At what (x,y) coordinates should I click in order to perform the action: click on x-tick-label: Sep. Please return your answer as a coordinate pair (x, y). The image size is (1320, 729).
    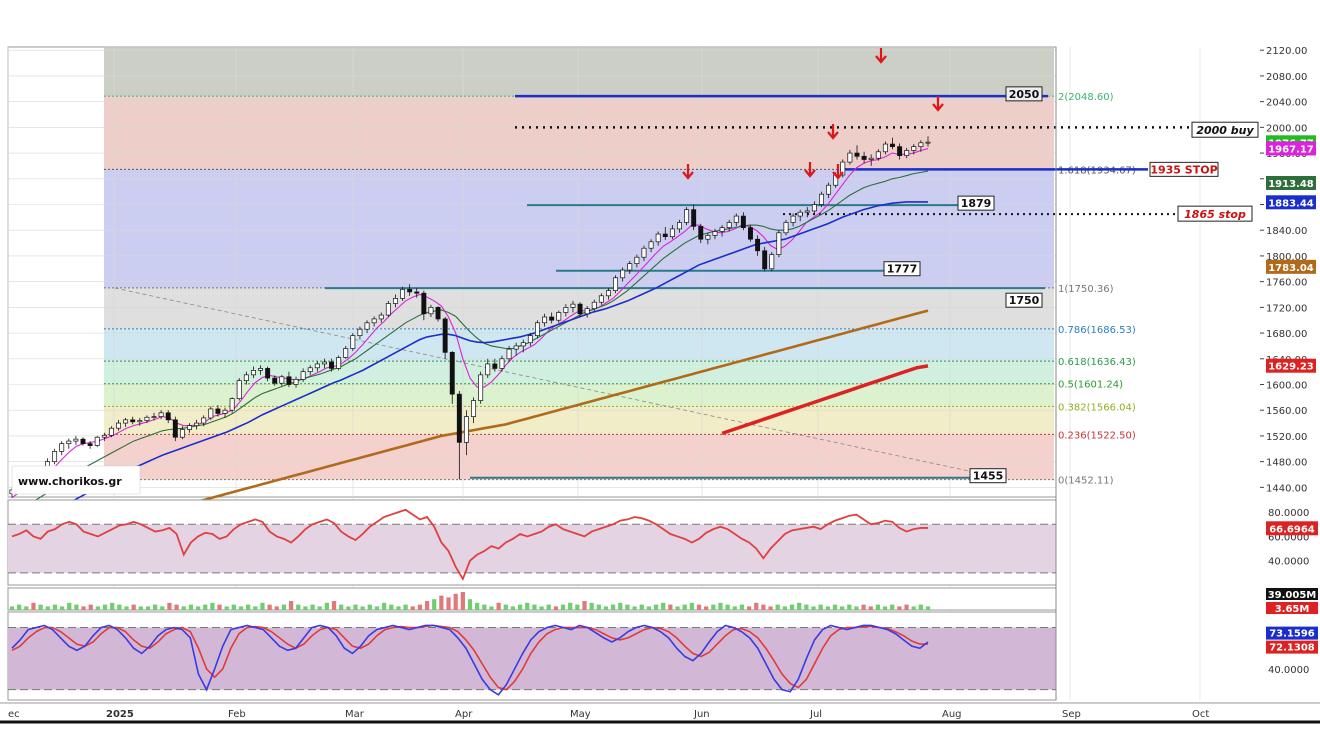
    Looking at the image, I should click on (1071, 714).